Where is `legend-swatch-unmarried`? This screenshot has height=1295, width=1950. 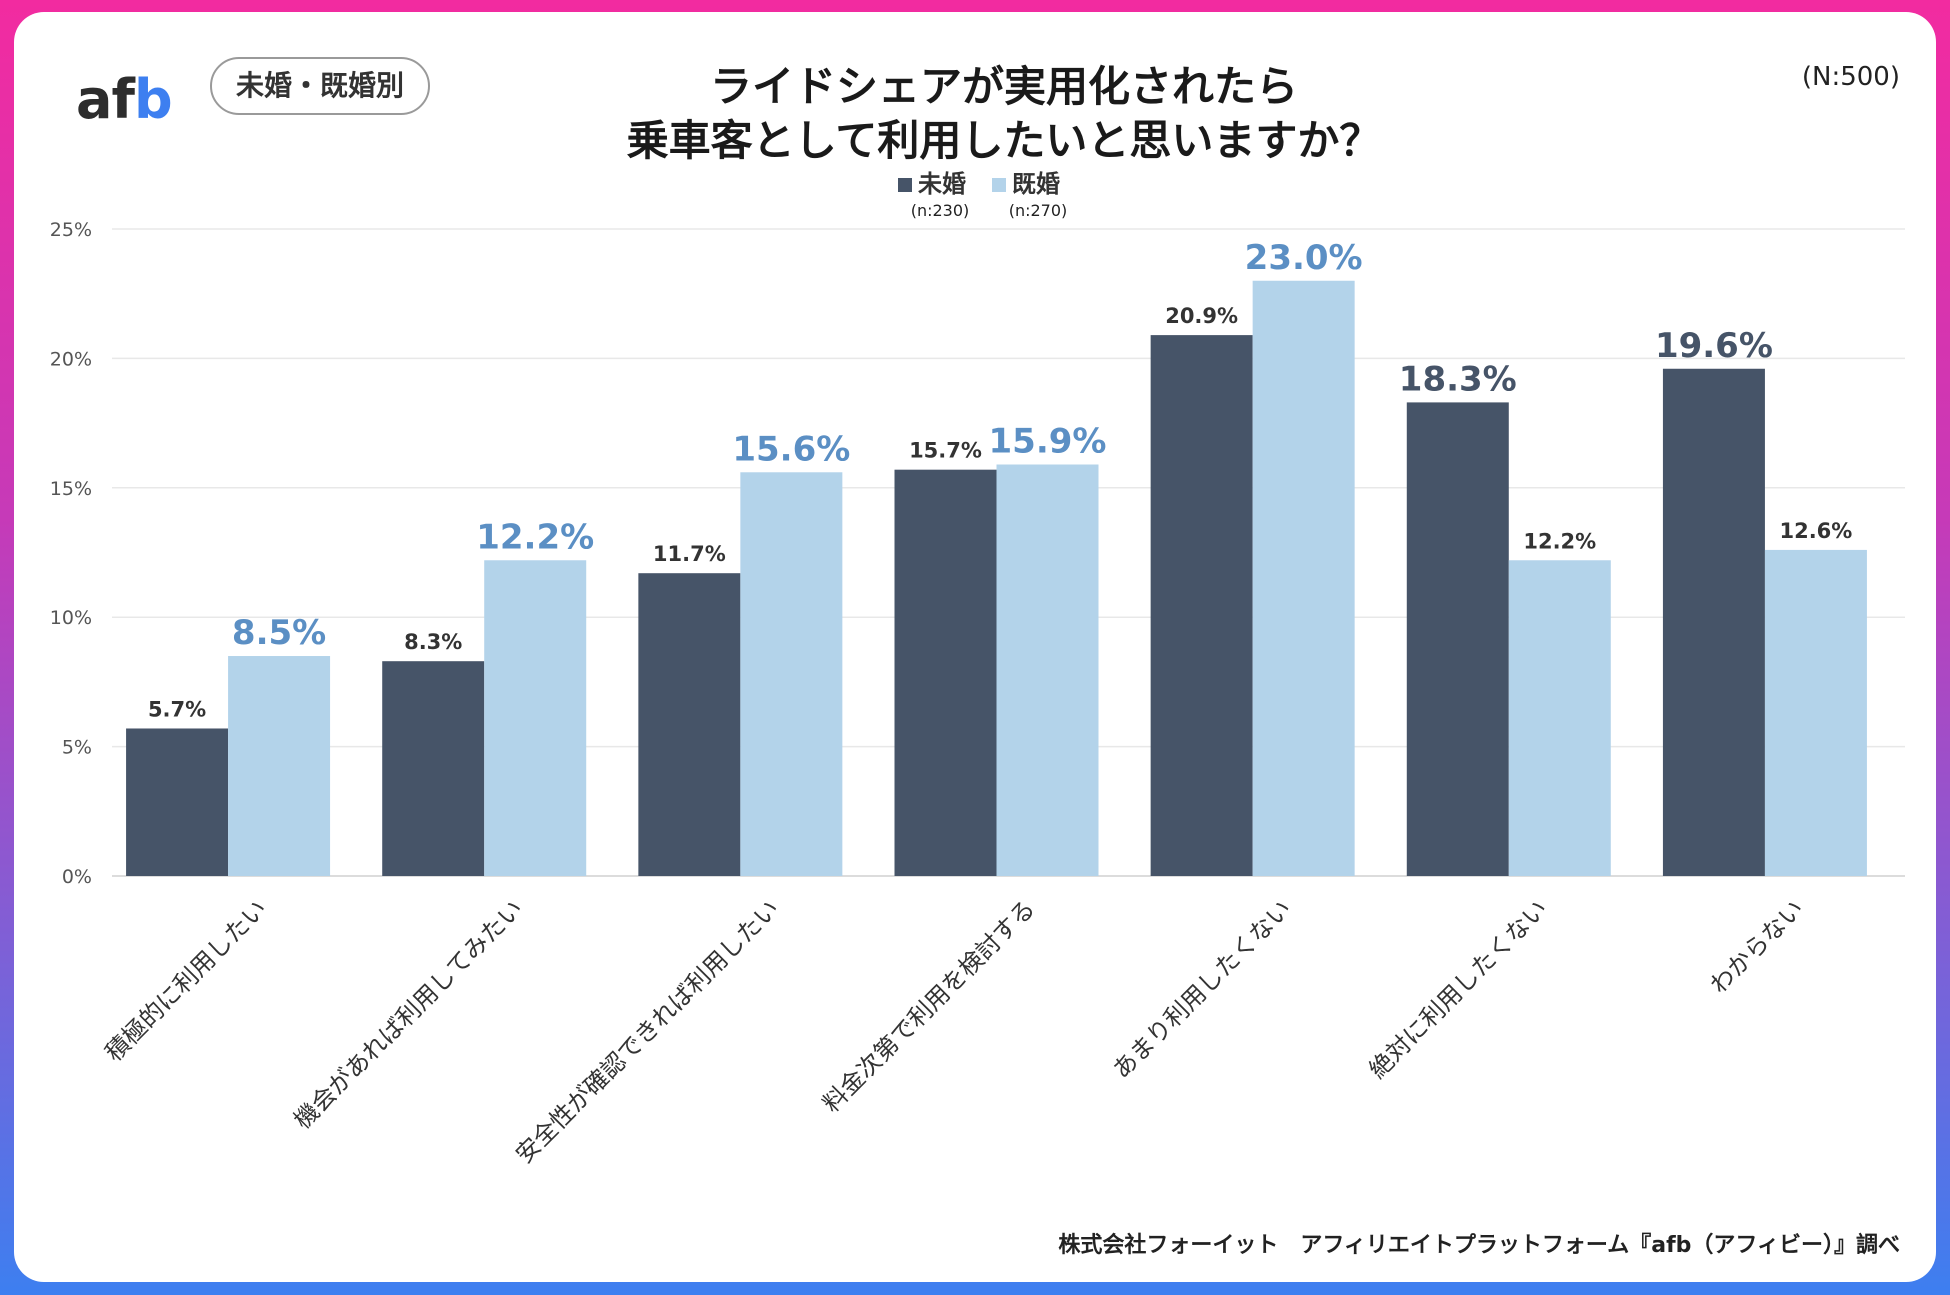
legend-swatch-unmarried is located at coordinates (905, 185).